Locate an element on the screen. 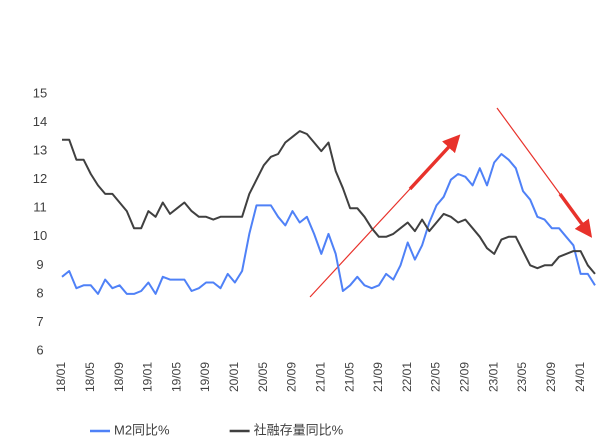 The width and height of the screenshot is (600, 447). x-tick-label: 22/09 is located at coordinates (465, 377).